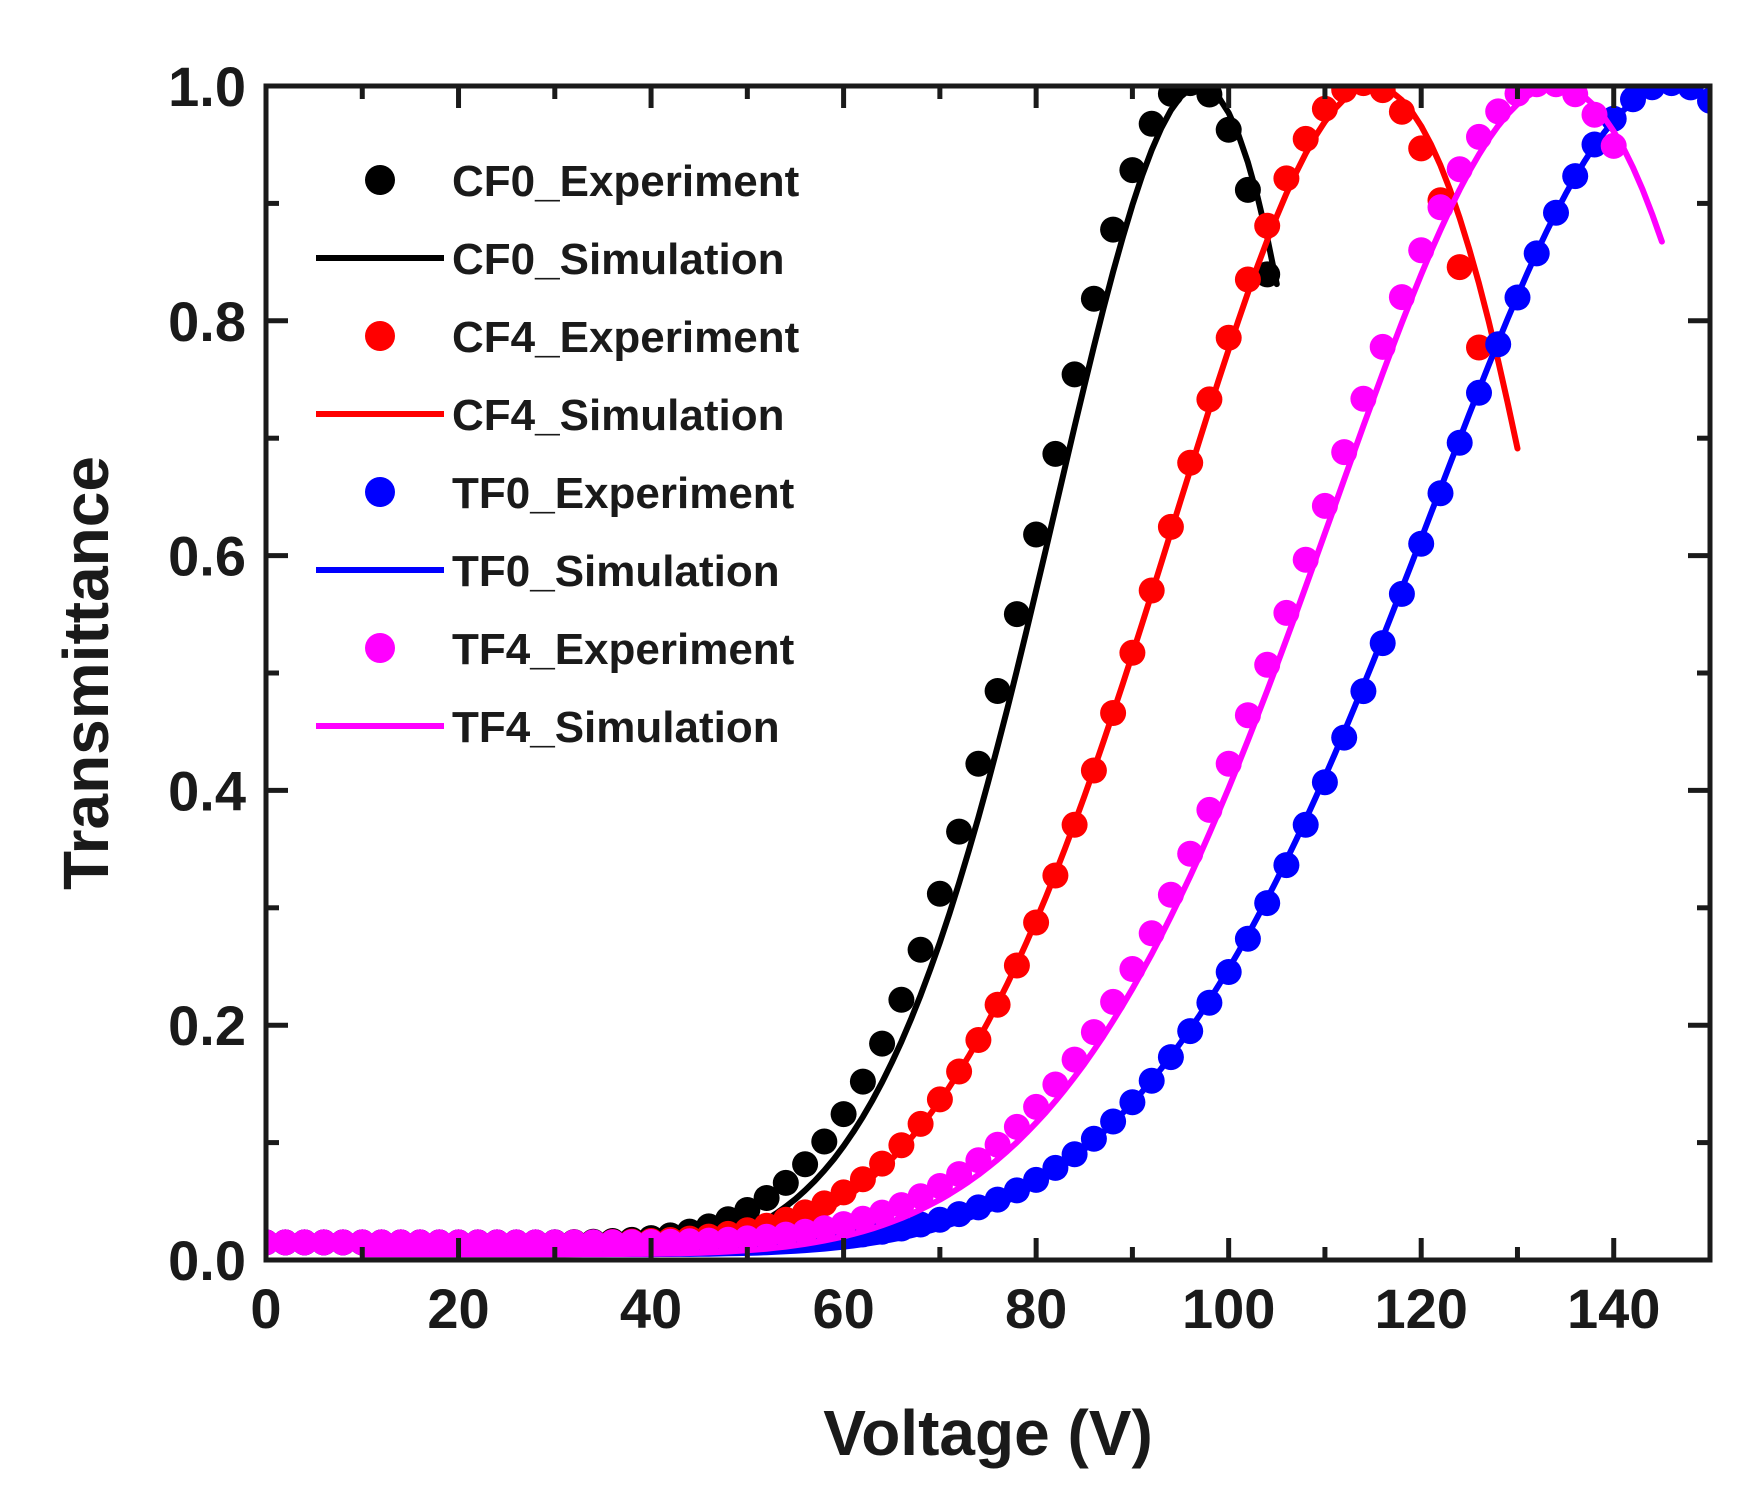 Image resolution: width=1758 pixels, height=1509 pixels. What do you see at coordinates (207, 556) in the screenshot?
I see `y-tick-label: 0.6` at bounding box center [207, 556].